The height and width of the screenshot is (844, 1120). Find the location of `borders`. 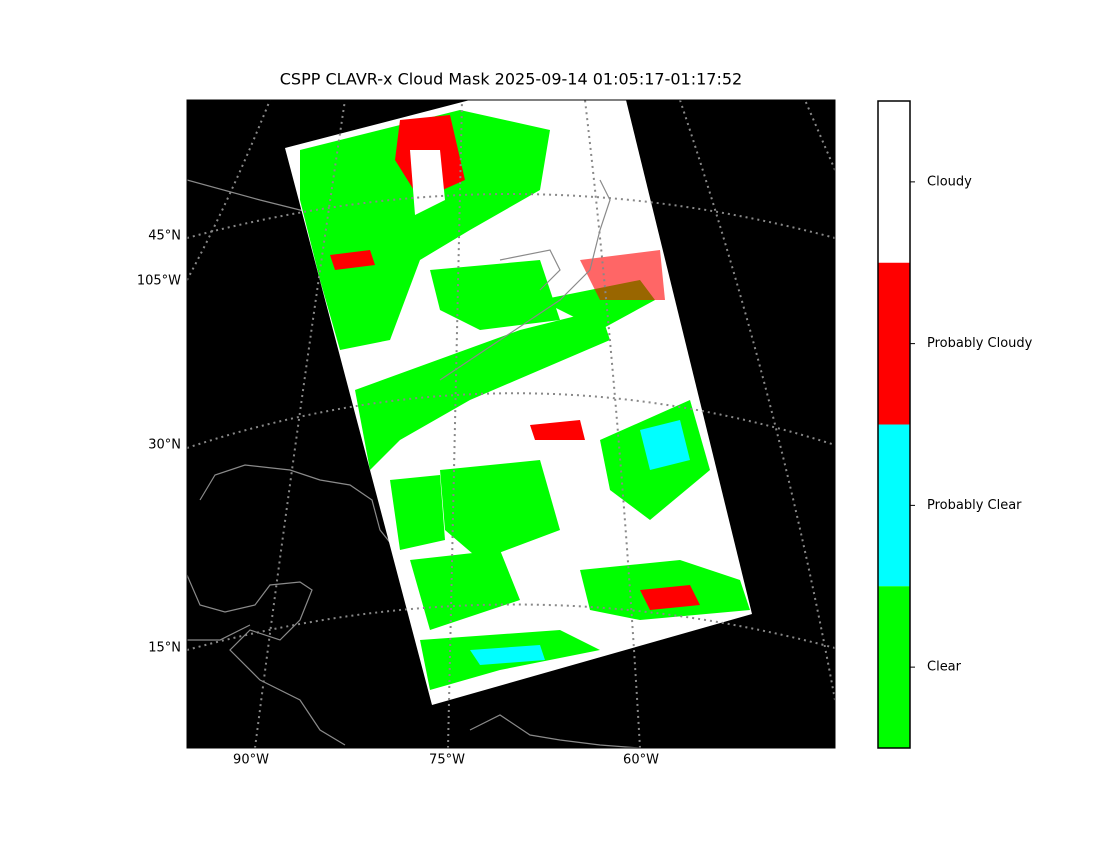

borders is located at coordinates (525, 280).